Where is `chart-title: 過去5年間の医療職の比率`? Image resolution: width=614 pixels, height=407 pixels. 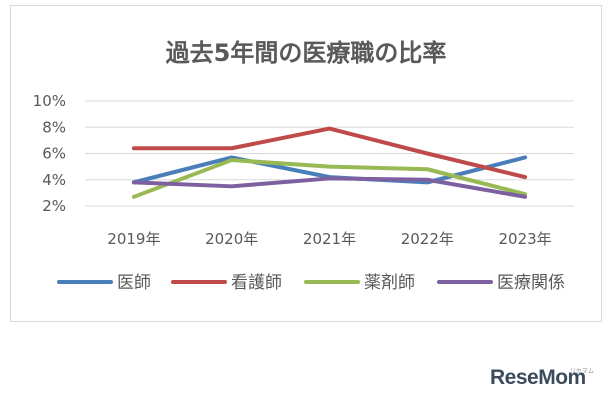
chart-title: 過去5年間の医療職の比率 is located at coordinates (306, 53).